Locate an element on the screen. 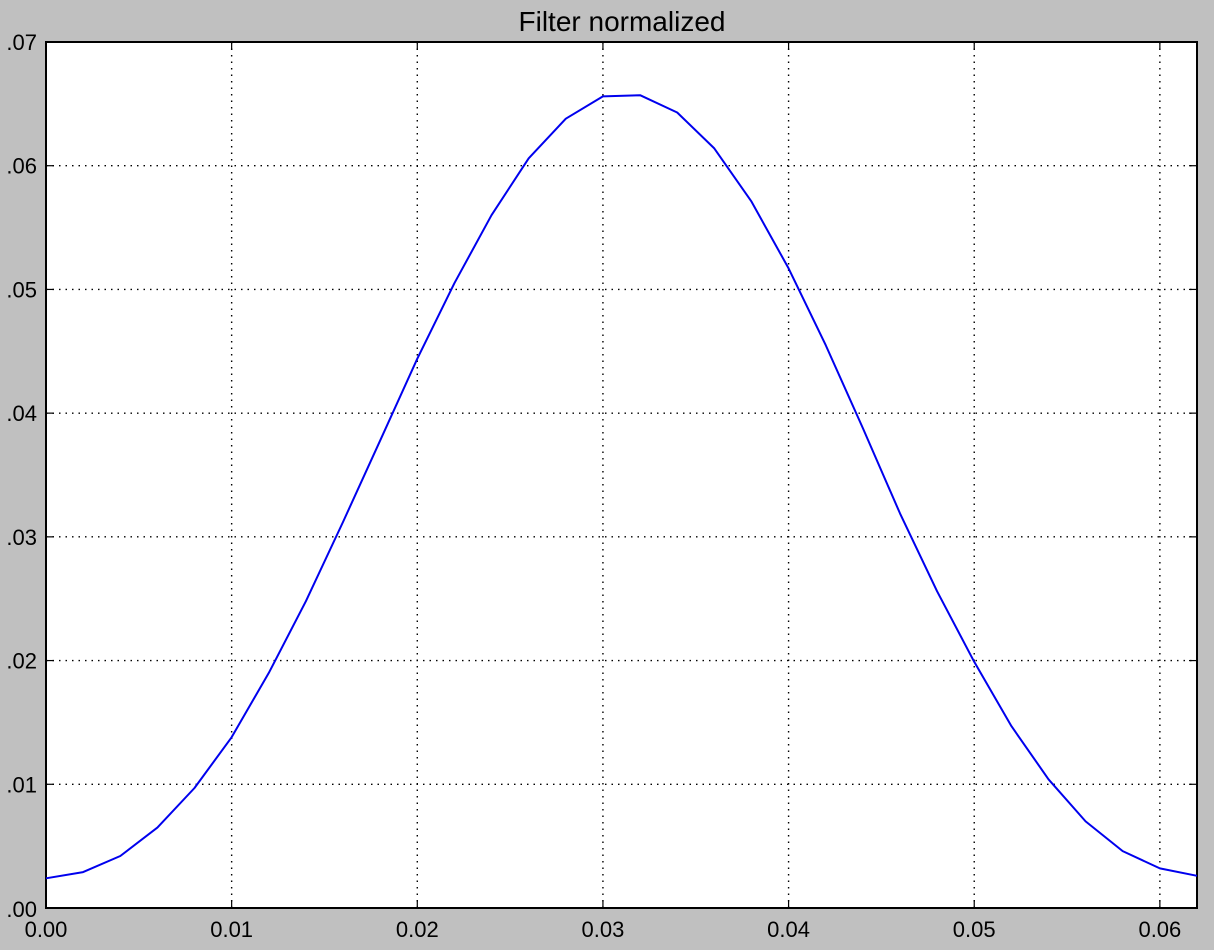 This screenshot has height=950, width=1214. y-tick-label: .05 is located at coordinates (21, 289).